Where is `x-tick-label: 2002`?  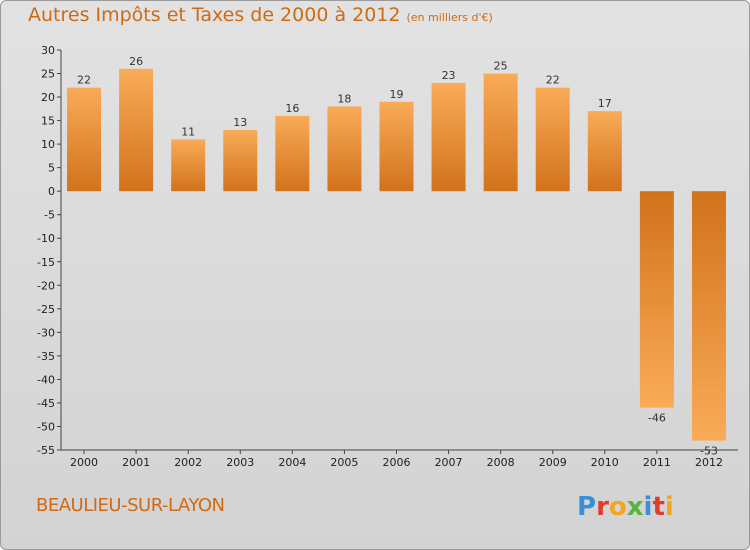 x-tick-label: 2002 is located at coordinates (188, 462).